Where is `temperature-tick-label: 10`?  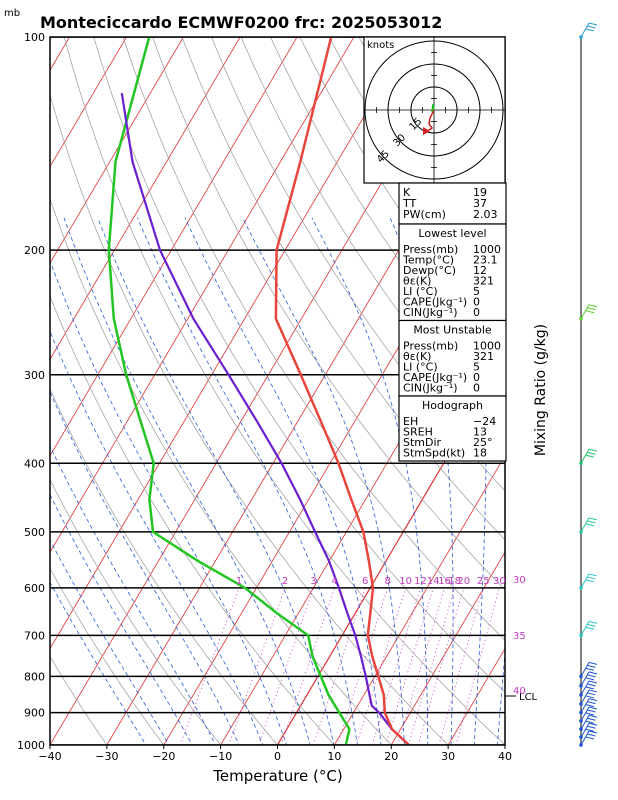
temperature-tick-label: 10 is located at coordinates (334, 756).